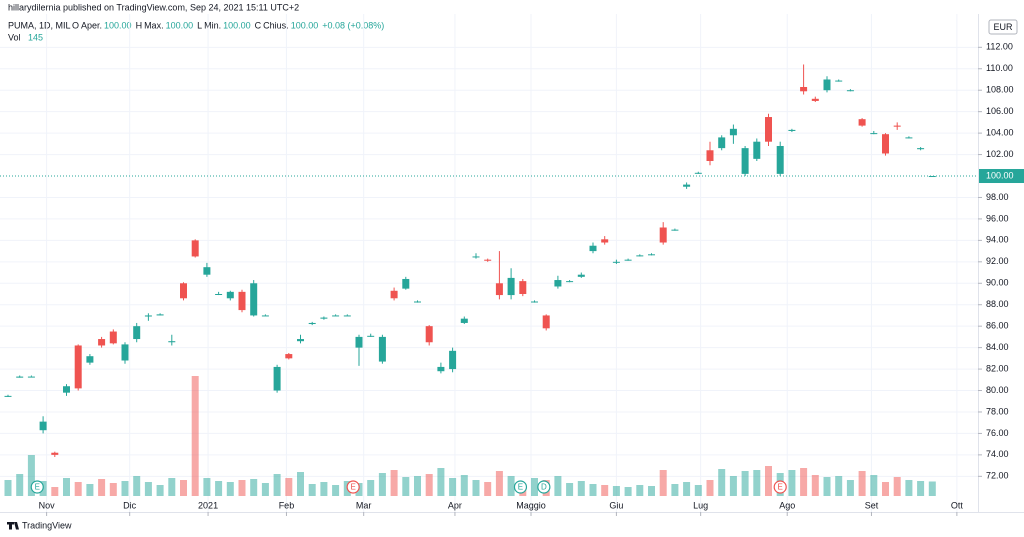  Describe the element at coordinates (544, 487) in the screenshot. I see `event-label: D` at that location.